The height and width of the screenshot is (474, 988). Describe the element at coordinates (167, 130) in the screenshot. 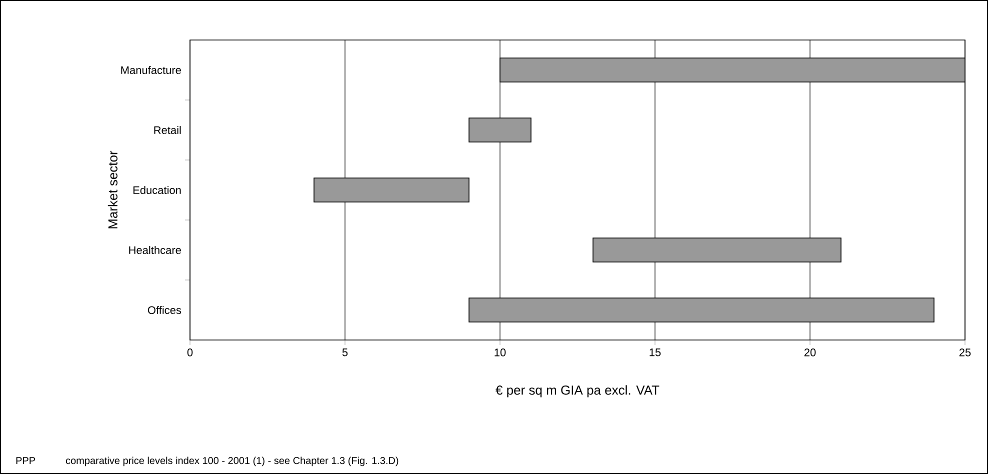

I see `y-tick-label: Retail` at that location.